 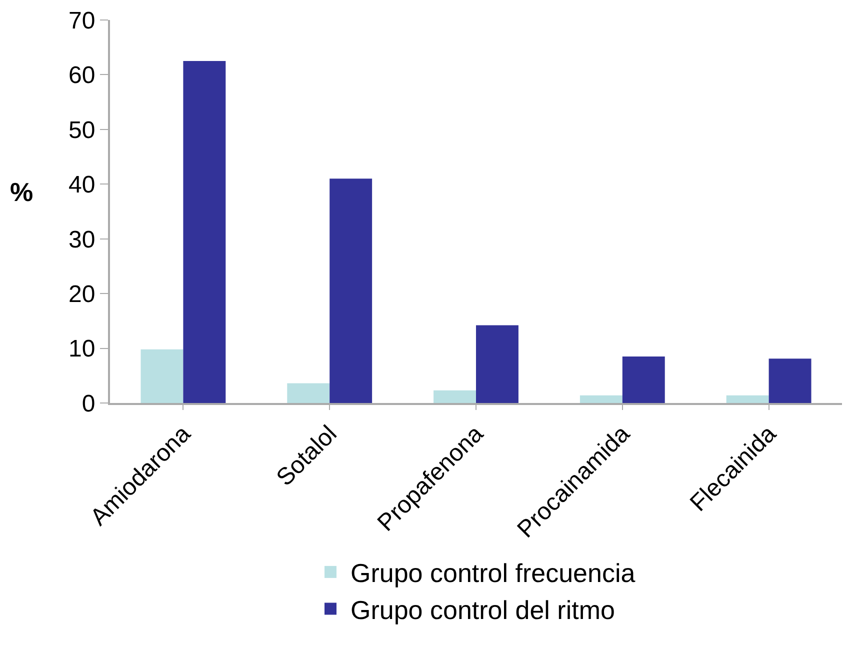 What do you see at coordinates (82, 76) in the screenshot?
I see `y-tick-label: 60` at bounding box center [82, 76].